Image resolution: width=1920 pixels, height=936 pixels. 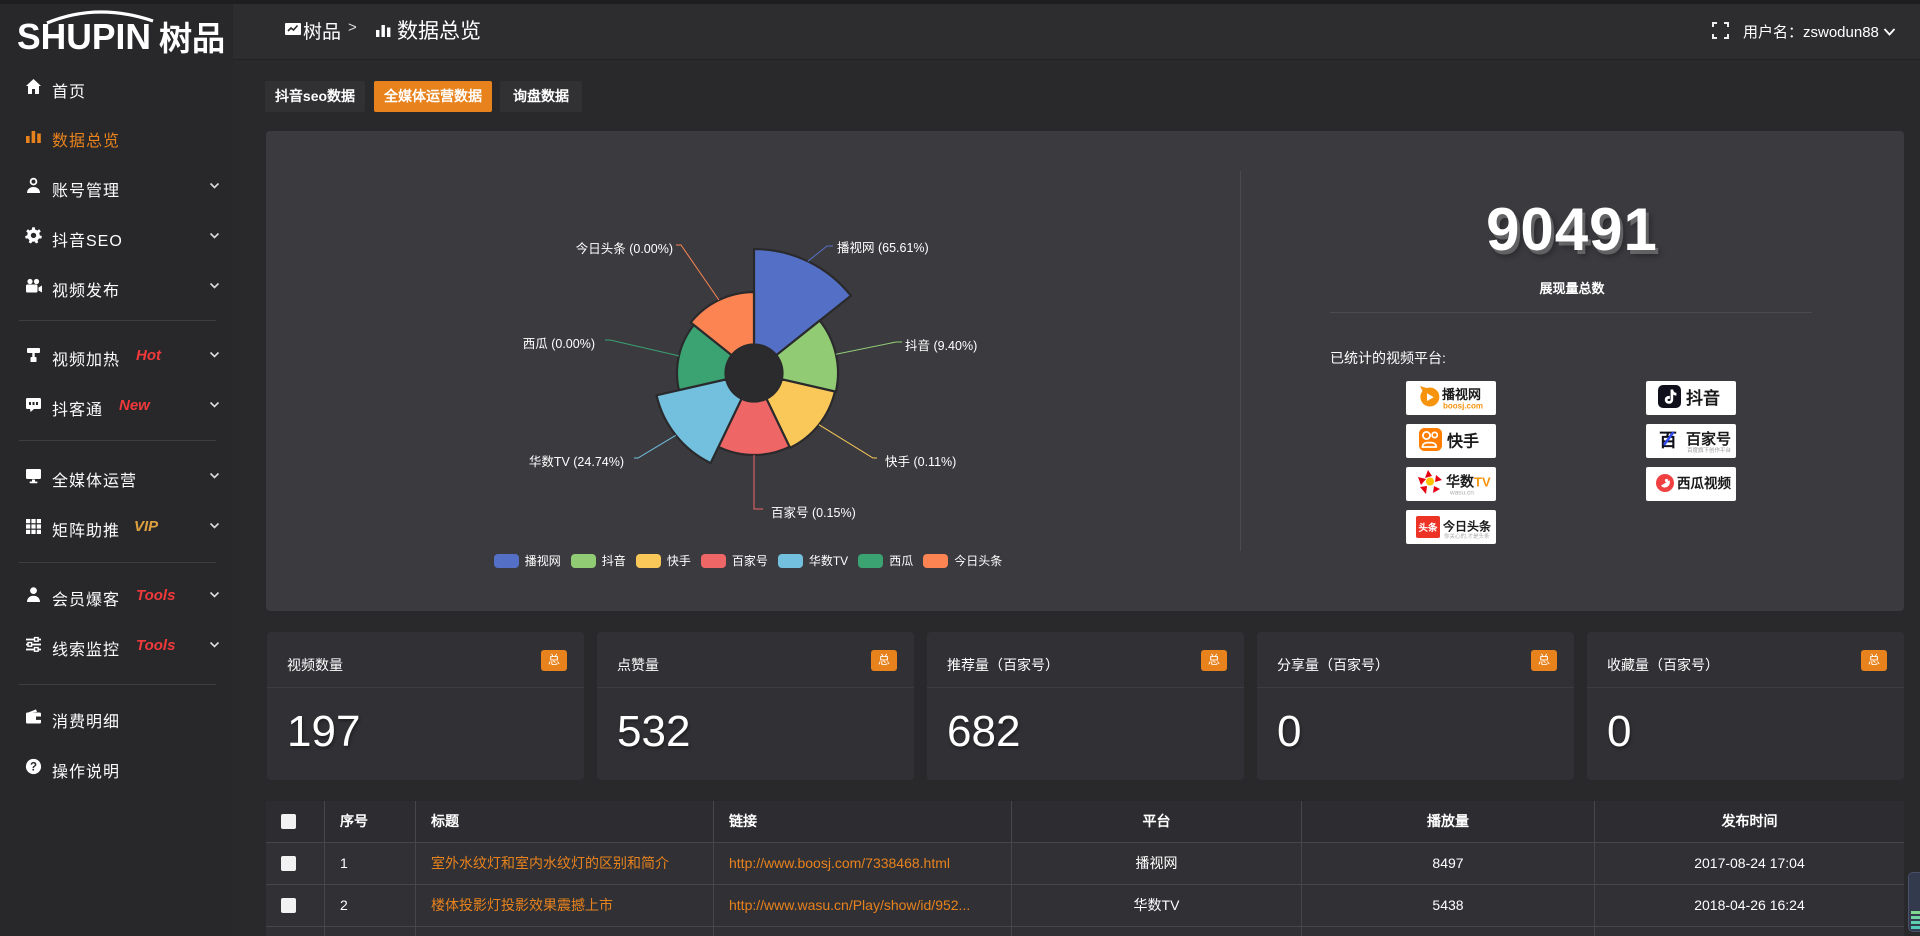 What do you see at coordinates (1461, 493) in the screenshot?
I see `svg-text: wasu.cn` at bounding box center [1461, 493].